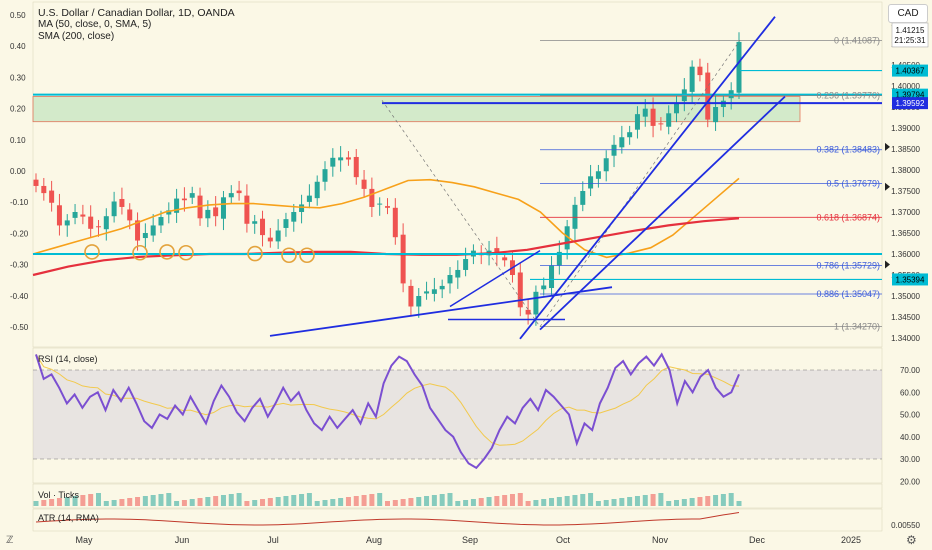 The image size is (932, 550). I want to click on left-axis-tick: 0.40, so click(18, 46).